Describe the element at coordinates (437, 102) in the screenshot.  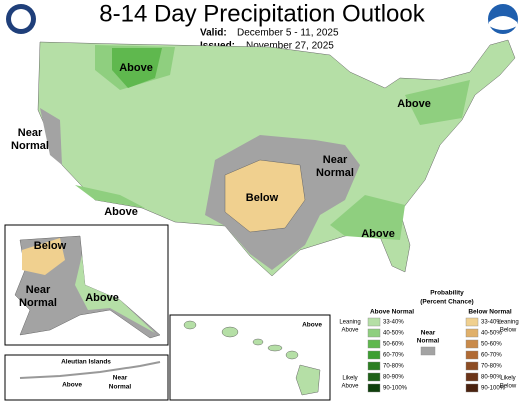
I see `green-ne` at that location.